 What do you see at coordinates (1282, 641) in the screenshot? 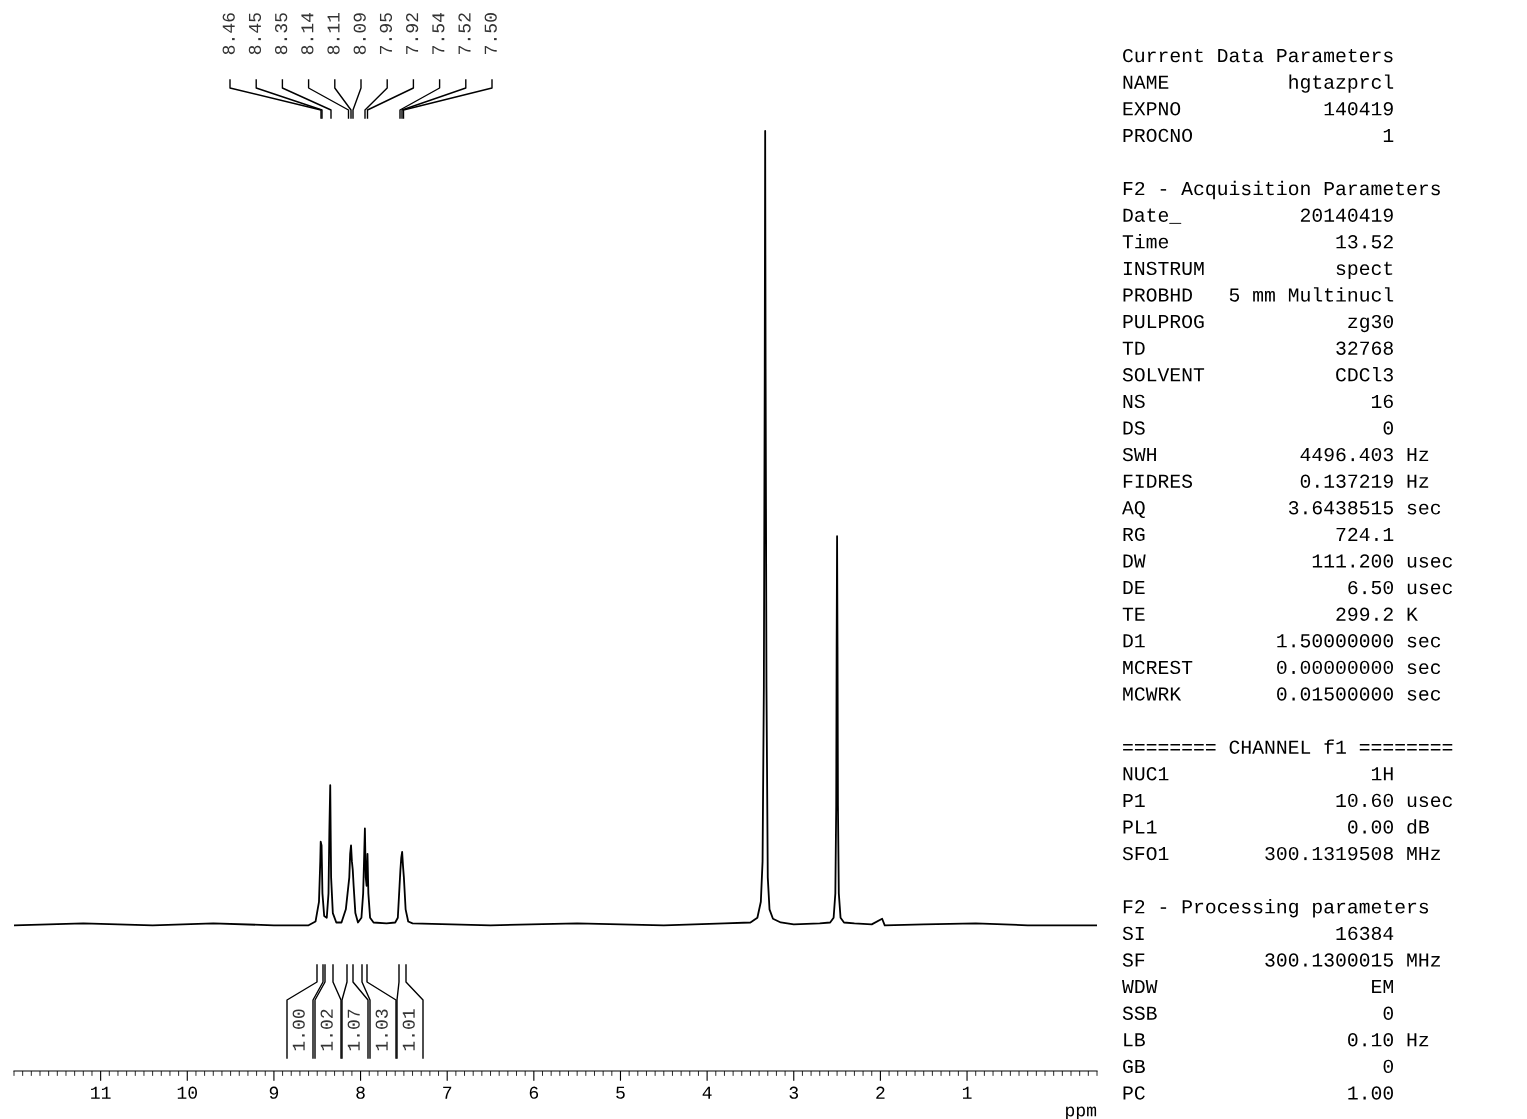
I see `text: D1 1.50000000 sec` at bounding box center [1282, 641].